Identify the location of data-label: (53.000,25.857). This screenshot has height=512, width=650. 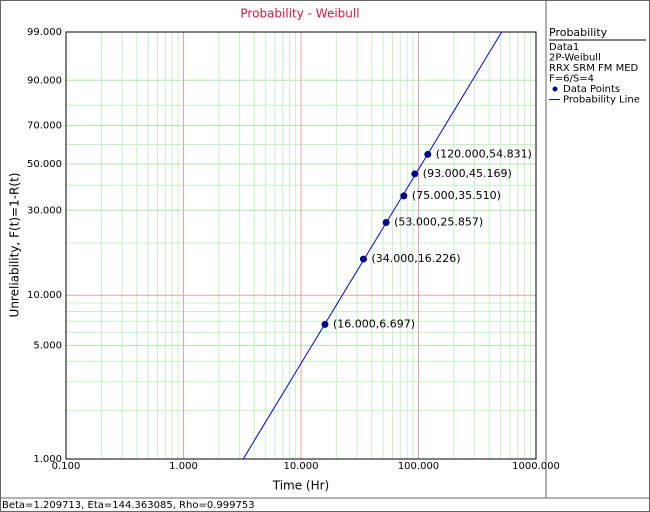
(438, 222).